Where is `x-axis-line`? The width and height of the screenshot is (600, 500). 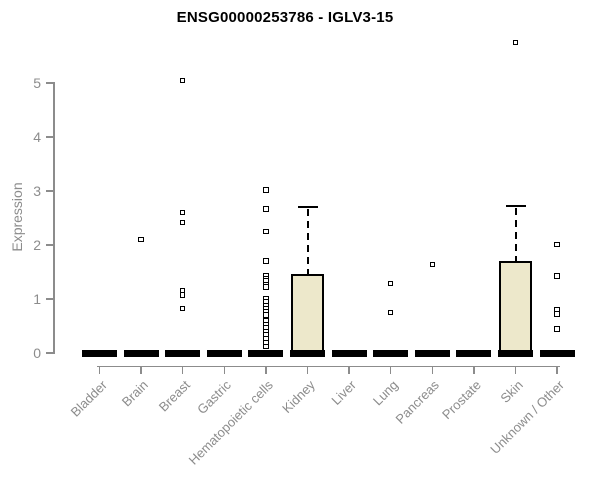
x-axis-line is located at coordinates (328, 366).